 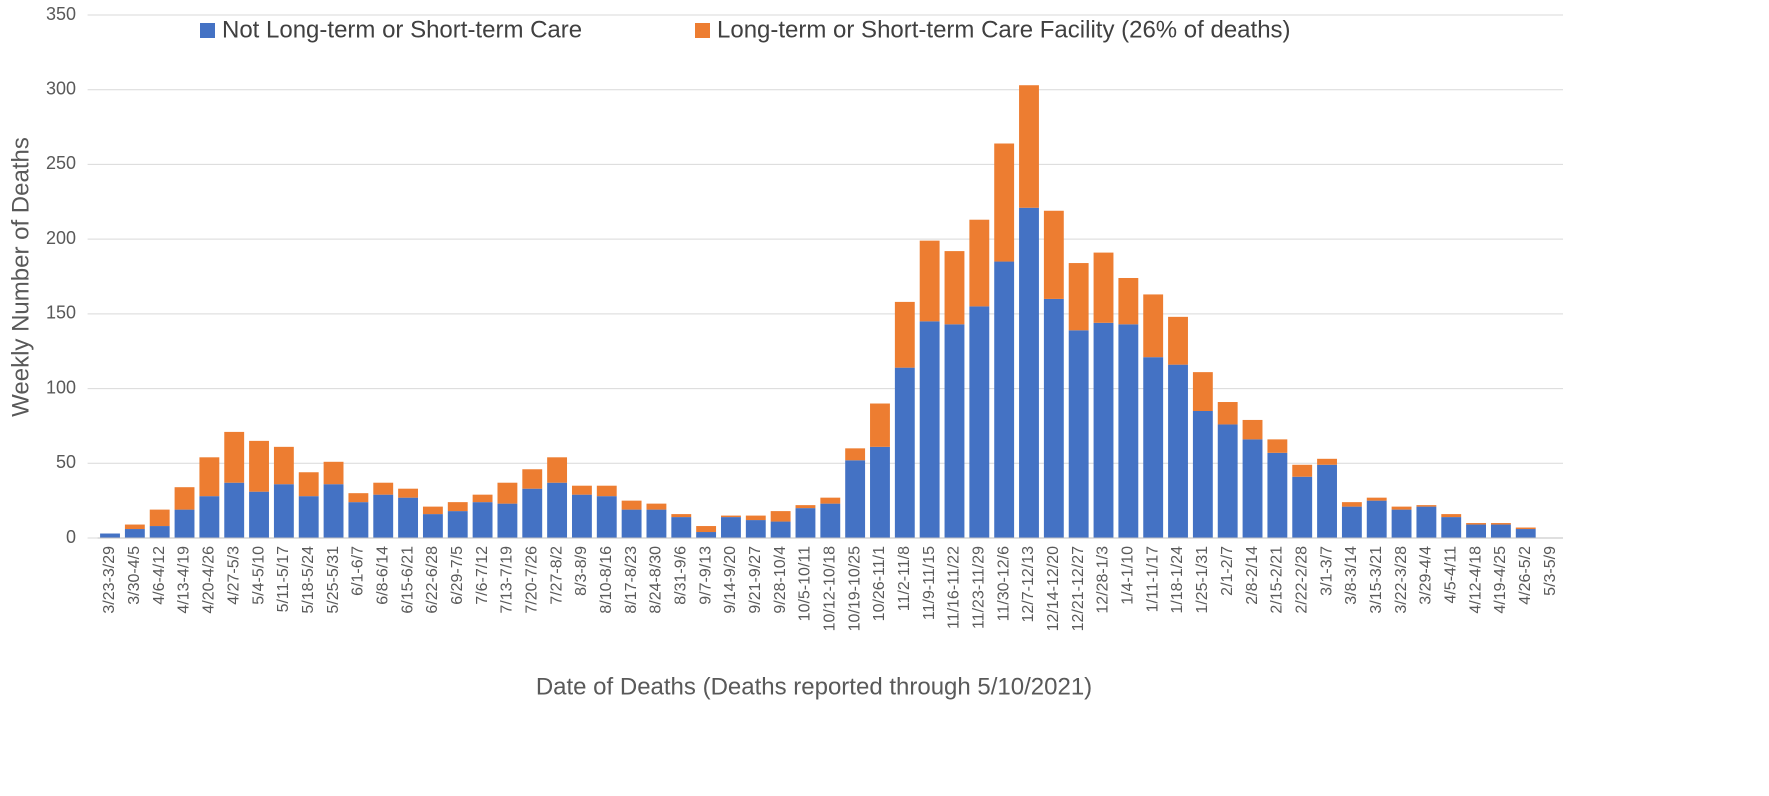 What do you see at coordinates (805, 583) in the screenshot?
I see `x-tick-label: 10/5-10/11` at bounding box center [805, 583].